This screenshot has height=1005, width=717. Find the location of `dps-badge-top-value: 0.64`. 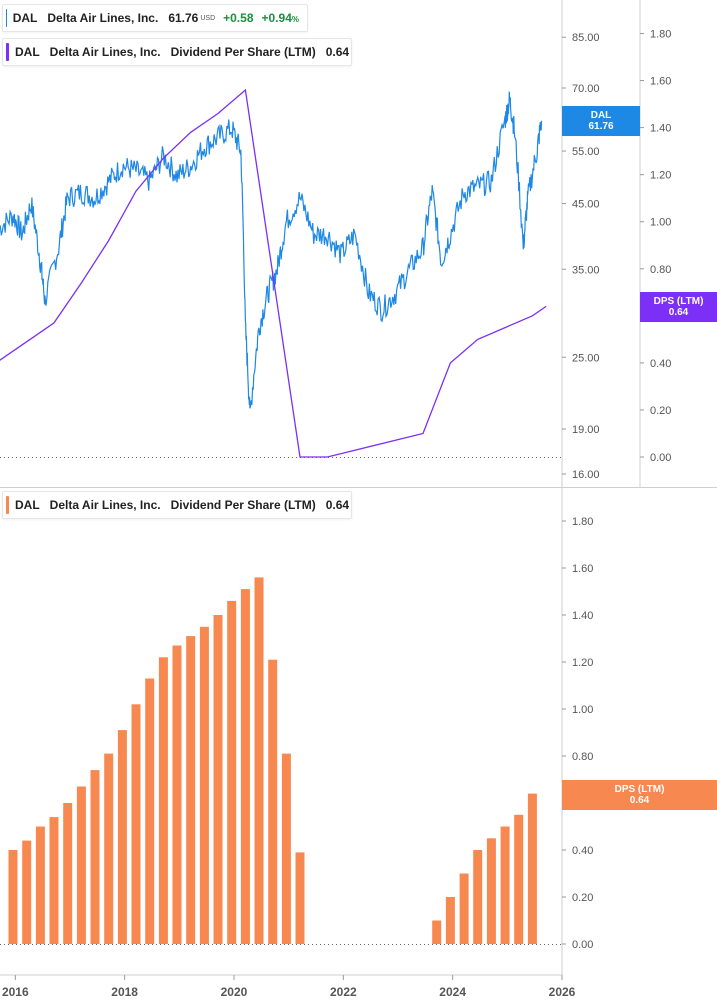

dps-badge-top-value: 0.64 is located at coordinates (678, 312).